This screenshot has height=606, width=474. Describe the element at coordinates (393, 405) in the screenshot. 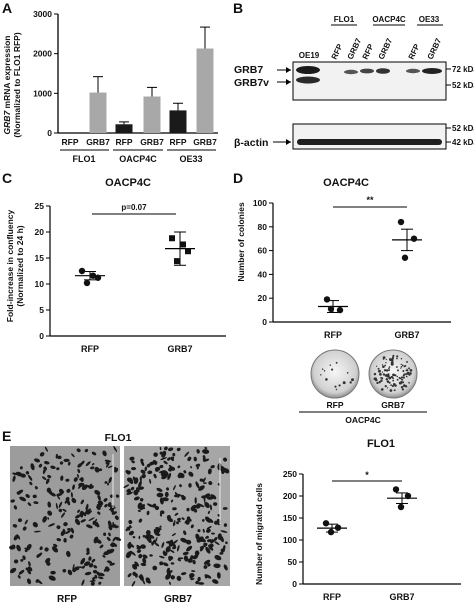

I see `plate-label-grb7: GRB7` at that location.